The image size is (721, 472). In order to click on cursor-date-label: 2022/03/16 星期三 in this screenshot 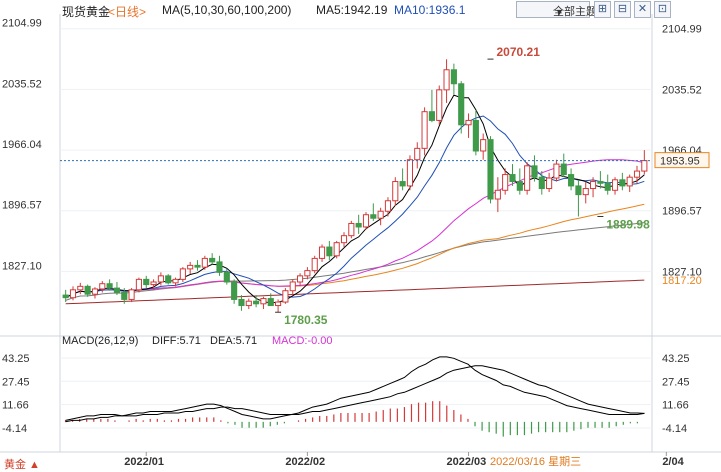, I will do `click(535, 461)`.